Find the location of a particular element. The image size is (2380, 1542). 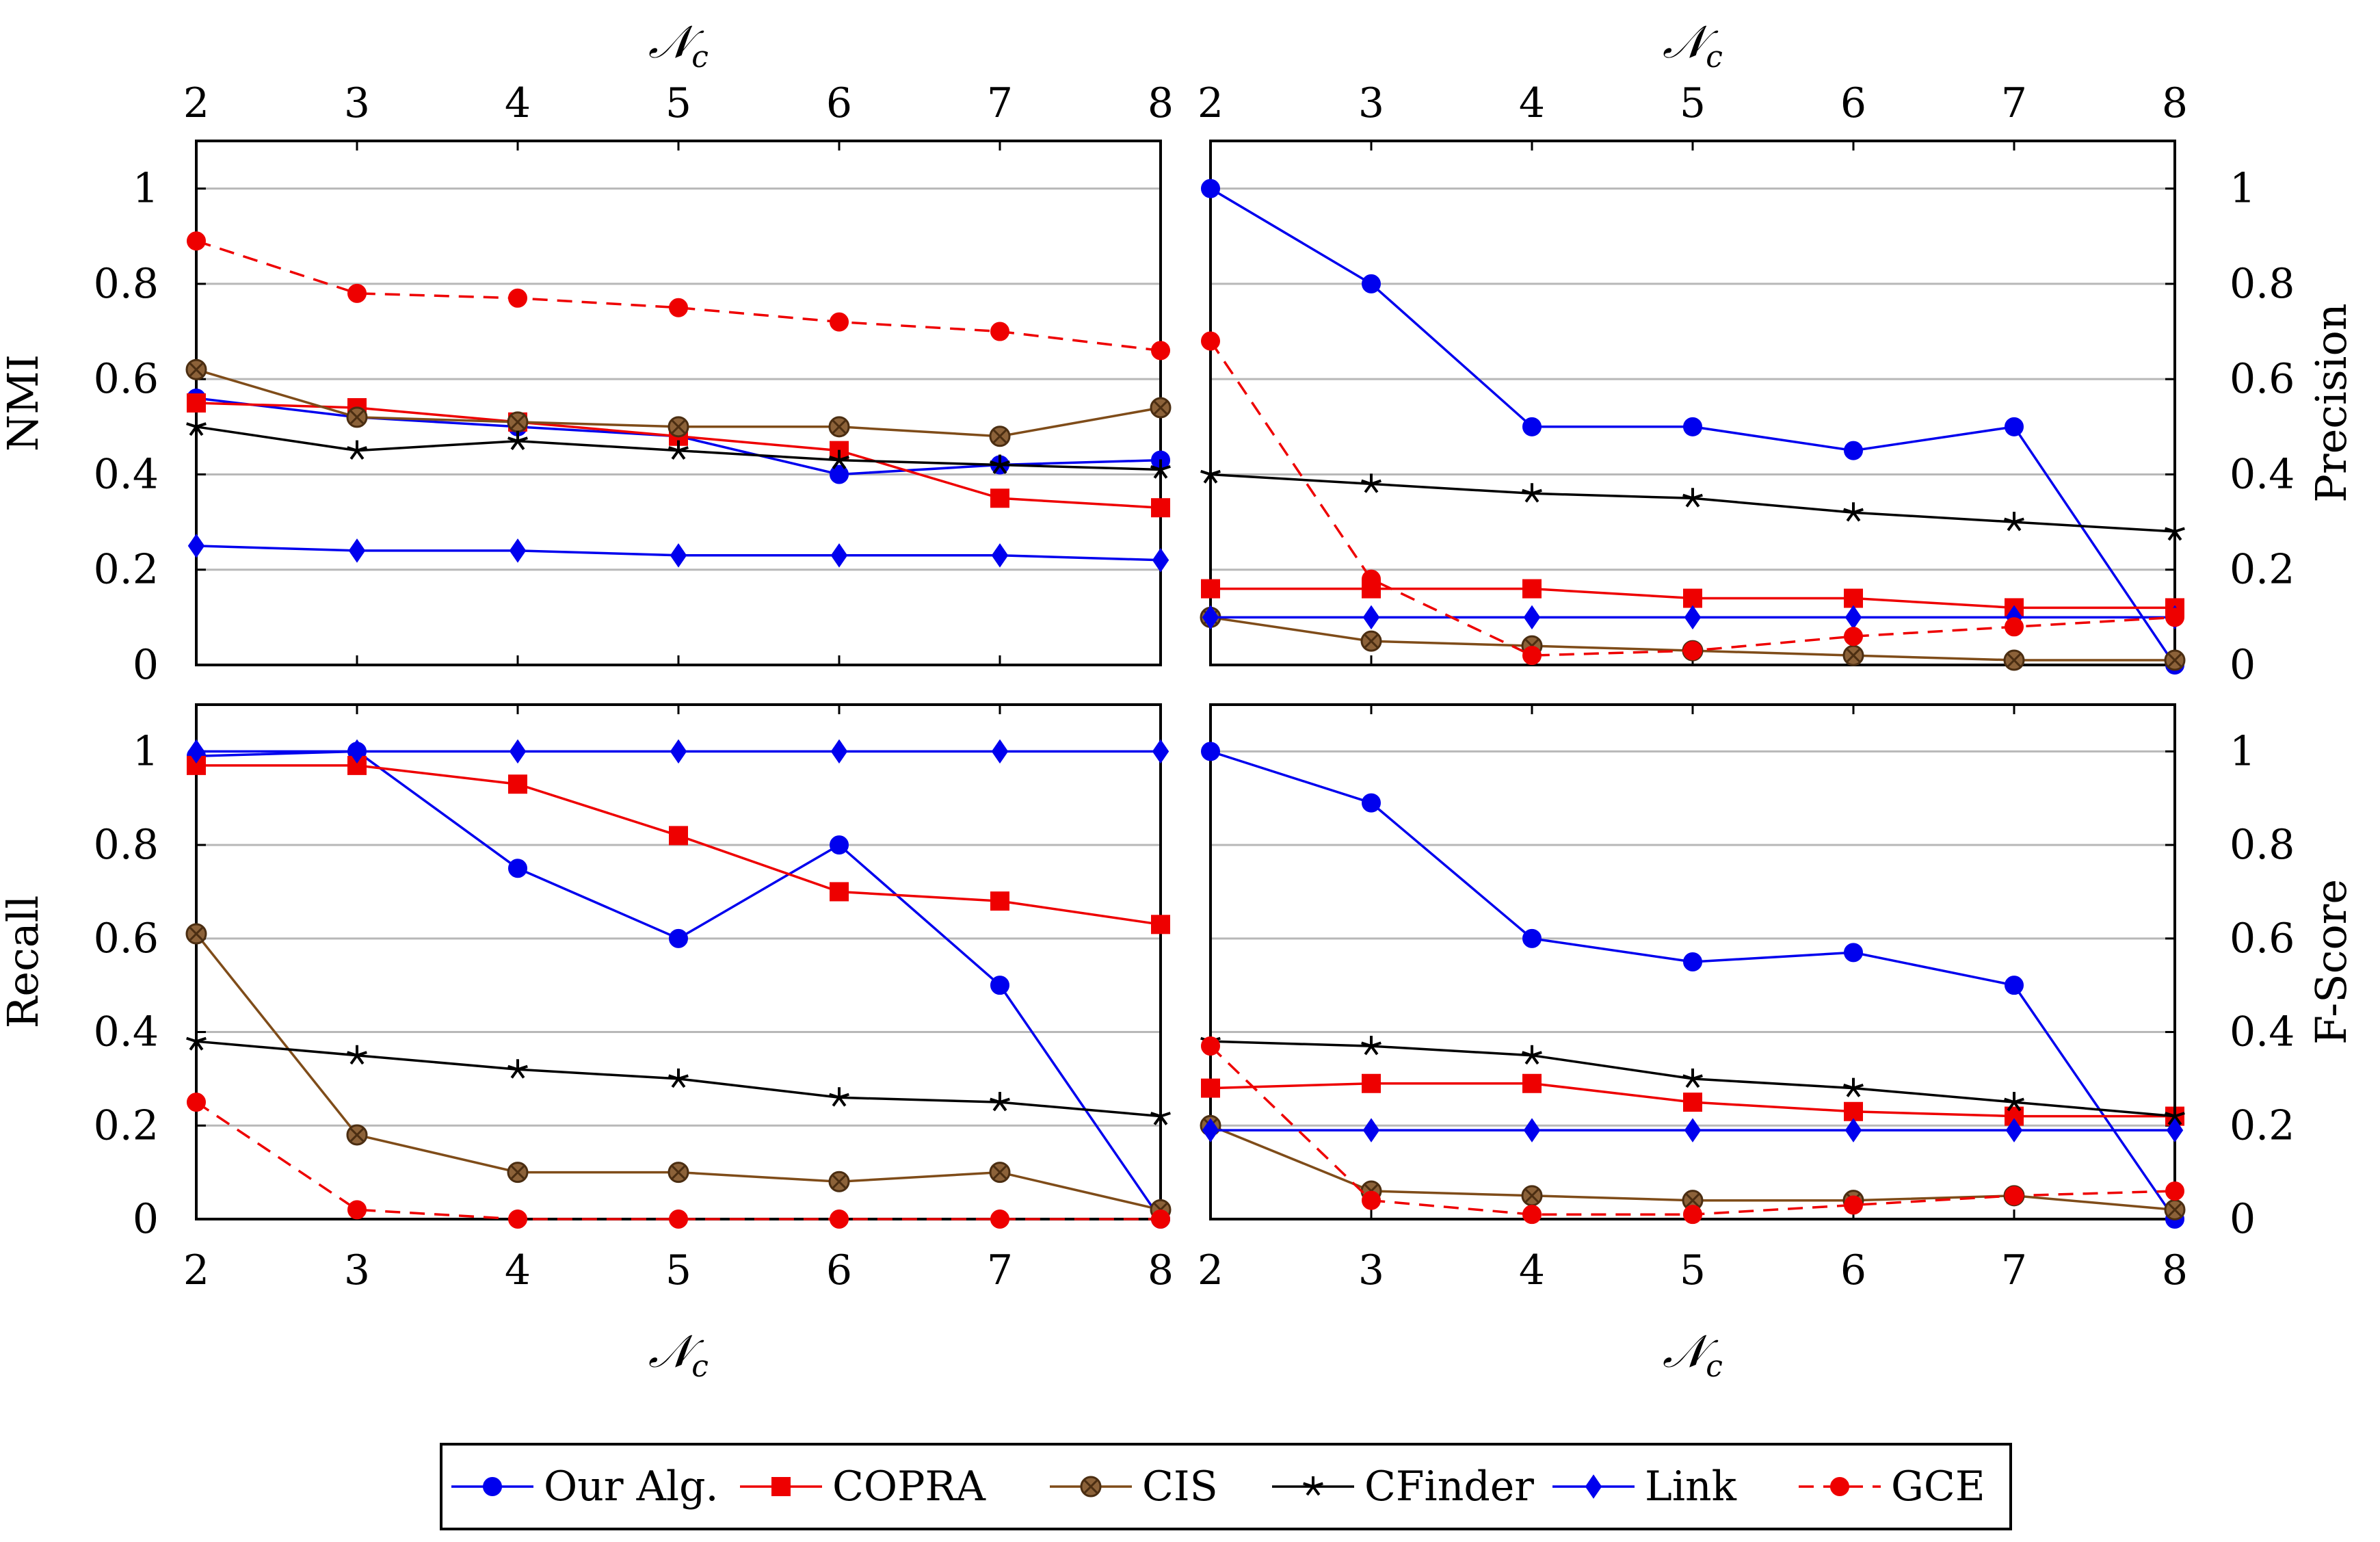

series-line-our-alg is located at coordinates (1693, 985).